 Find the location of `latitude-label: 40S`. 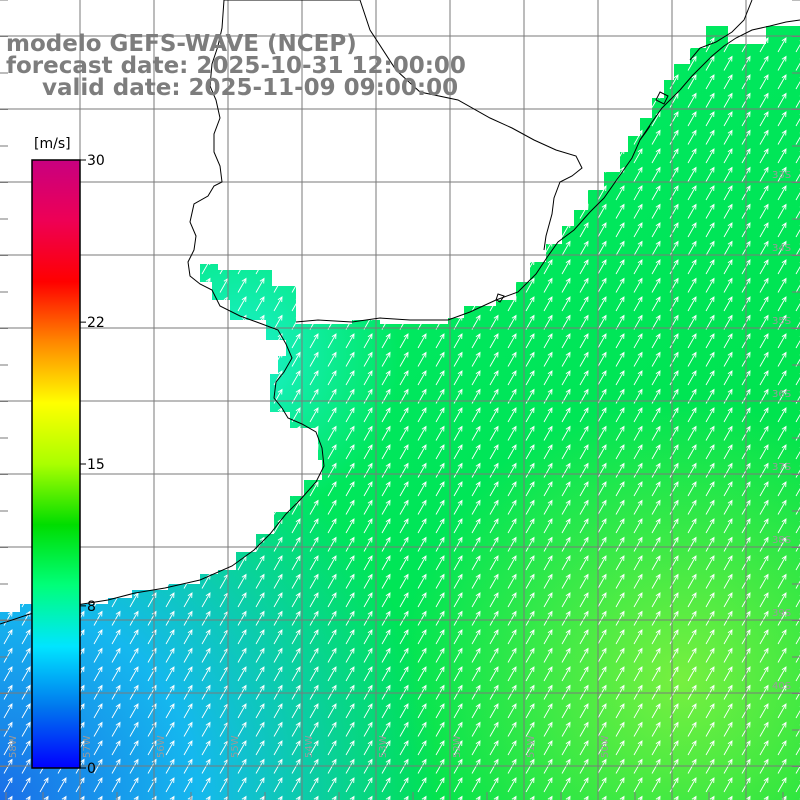

latitude-label: 40S is located at coordinates (781, 686).